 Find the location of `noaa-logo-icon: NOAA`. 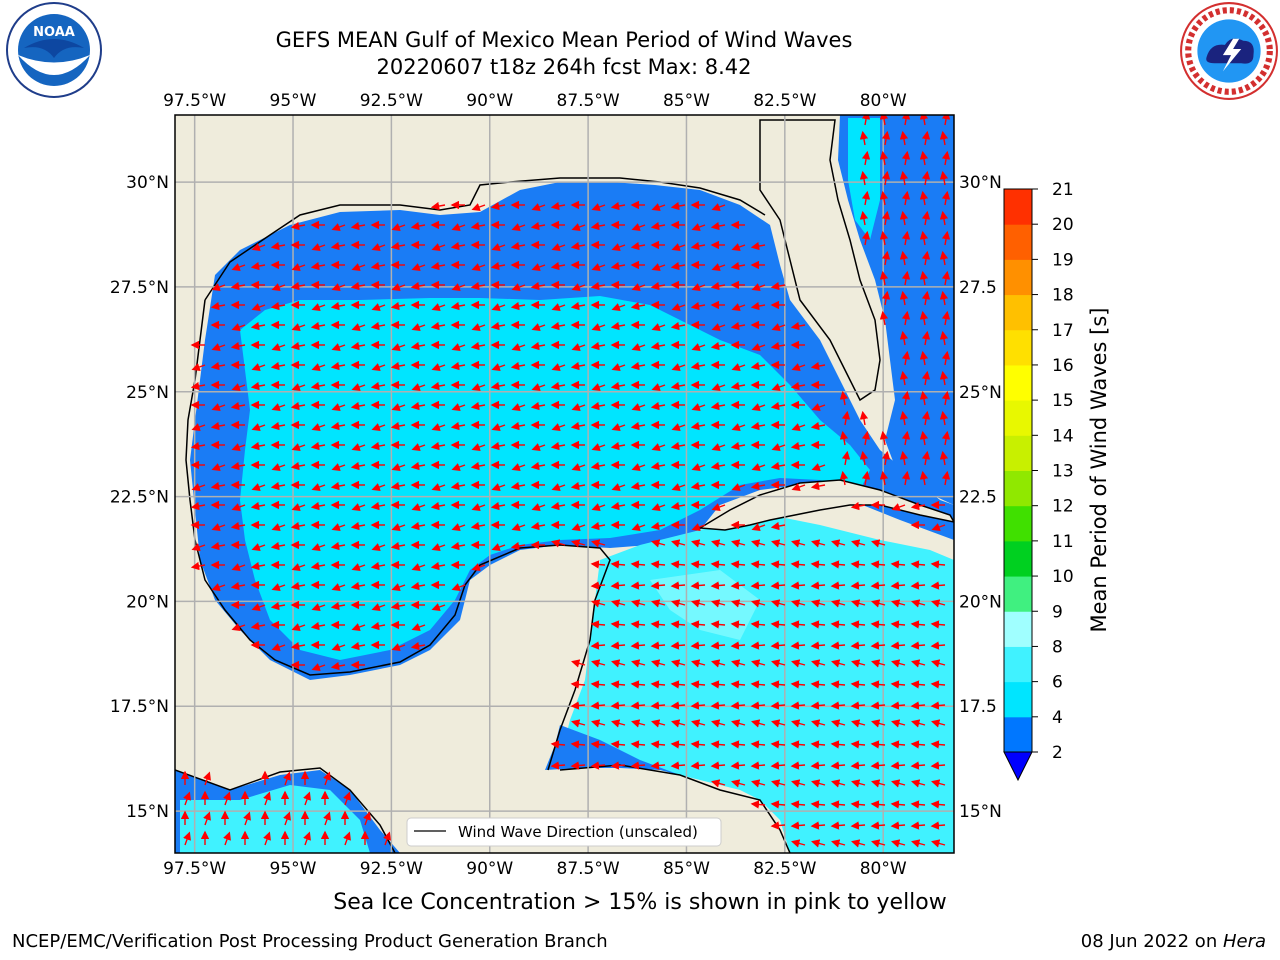

noaa-logo-icon: NOAA is located at coordinates (54, 50).